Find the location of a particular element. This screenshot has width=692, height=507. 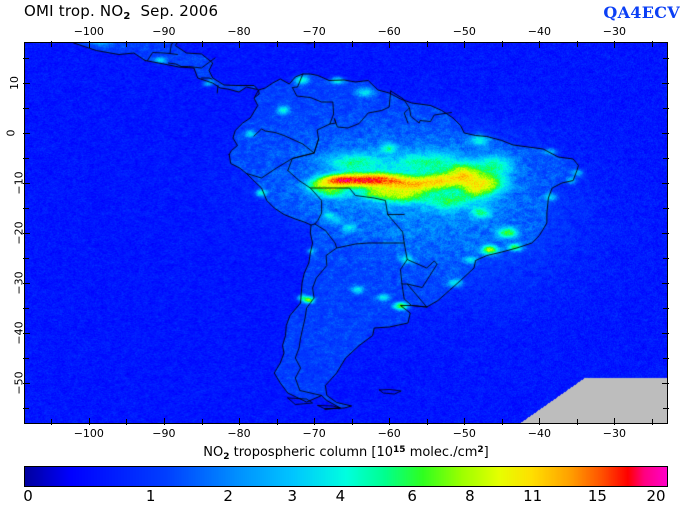

colorbar-tick-label: 2 is located at coordinates (228, 496).